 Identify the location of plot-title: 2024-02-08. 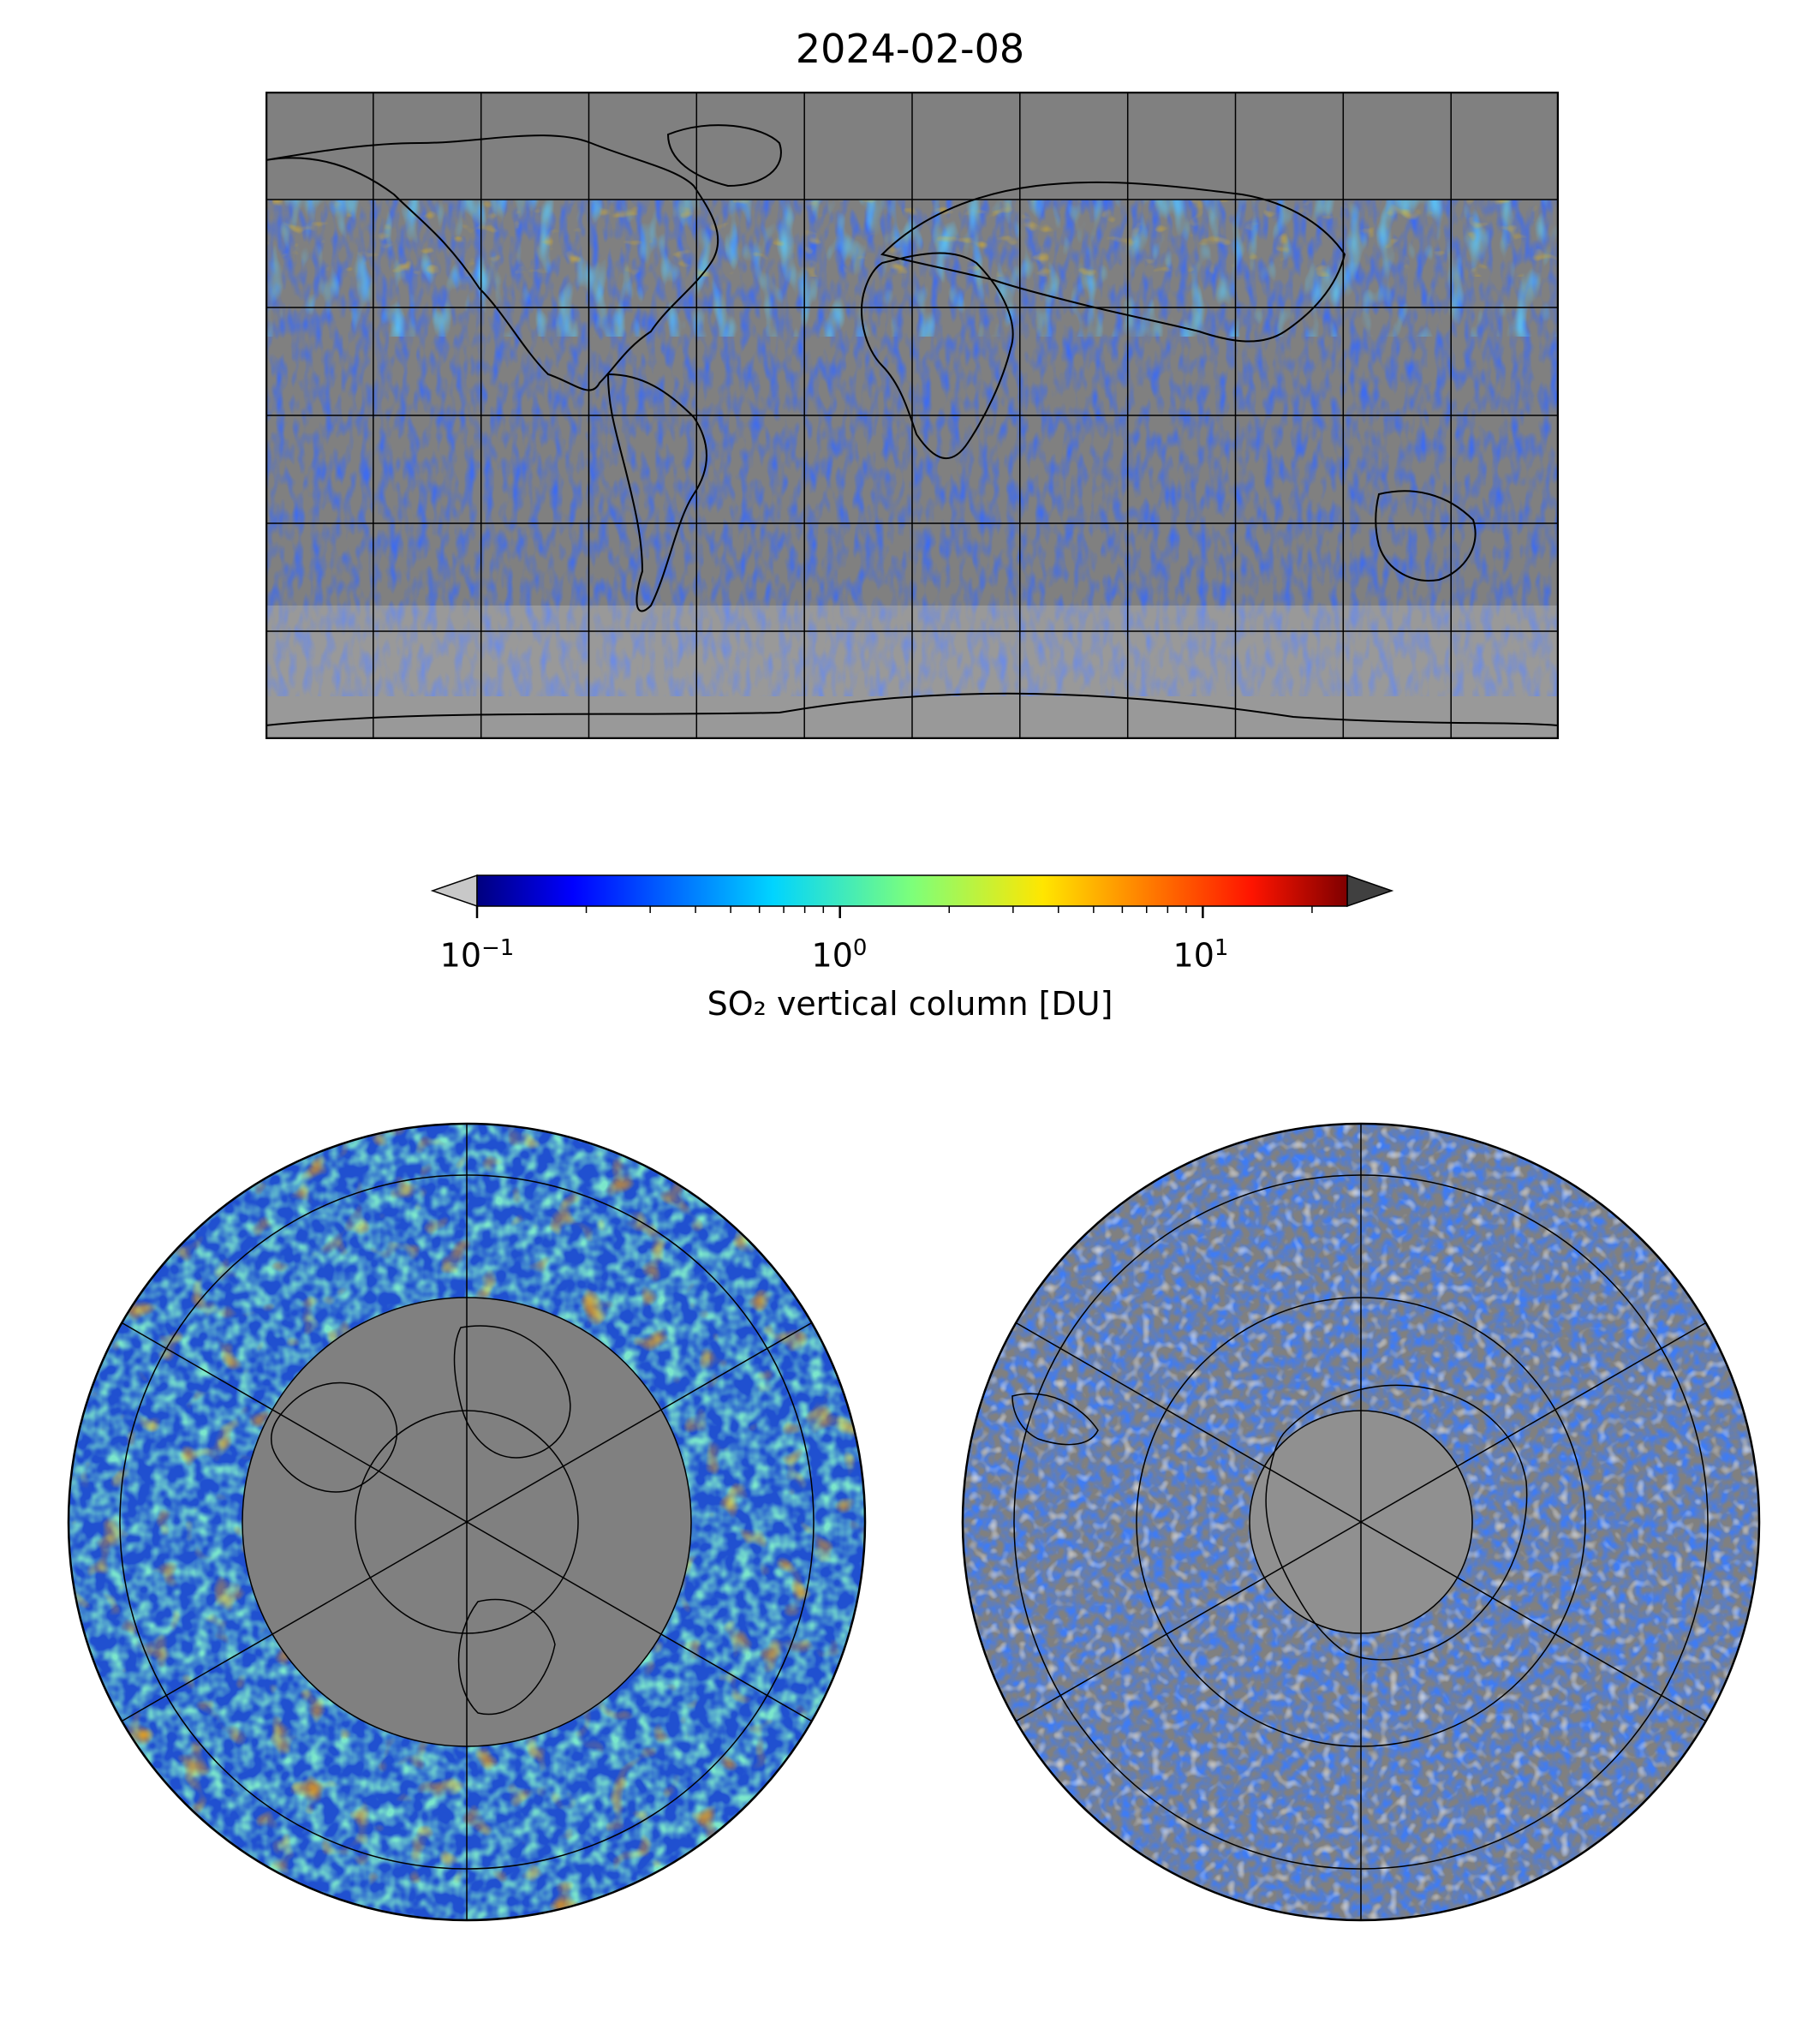
(910, 49).